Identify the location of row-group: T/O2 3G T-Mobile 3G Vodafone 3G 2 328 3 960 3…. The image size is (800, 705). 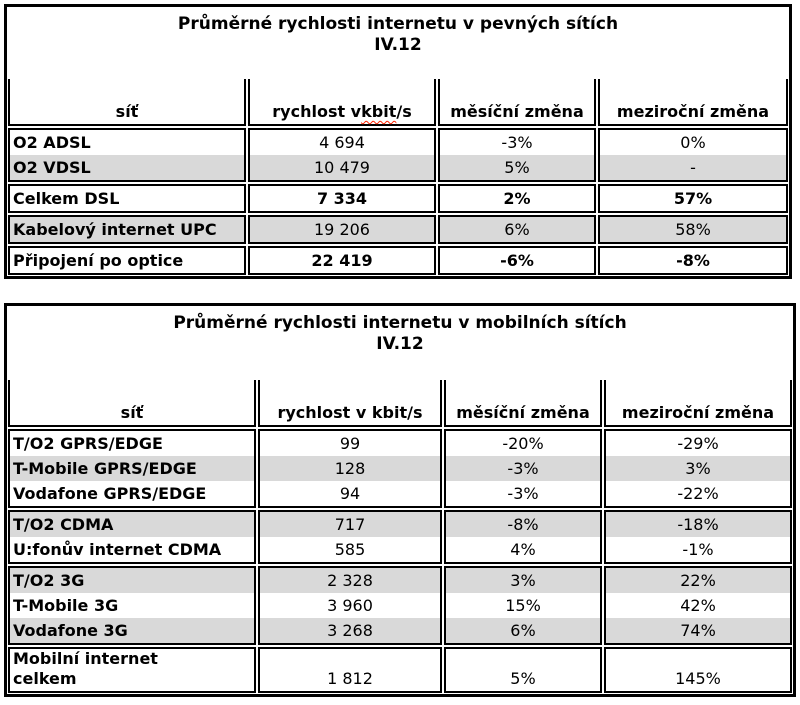
(400, 605).